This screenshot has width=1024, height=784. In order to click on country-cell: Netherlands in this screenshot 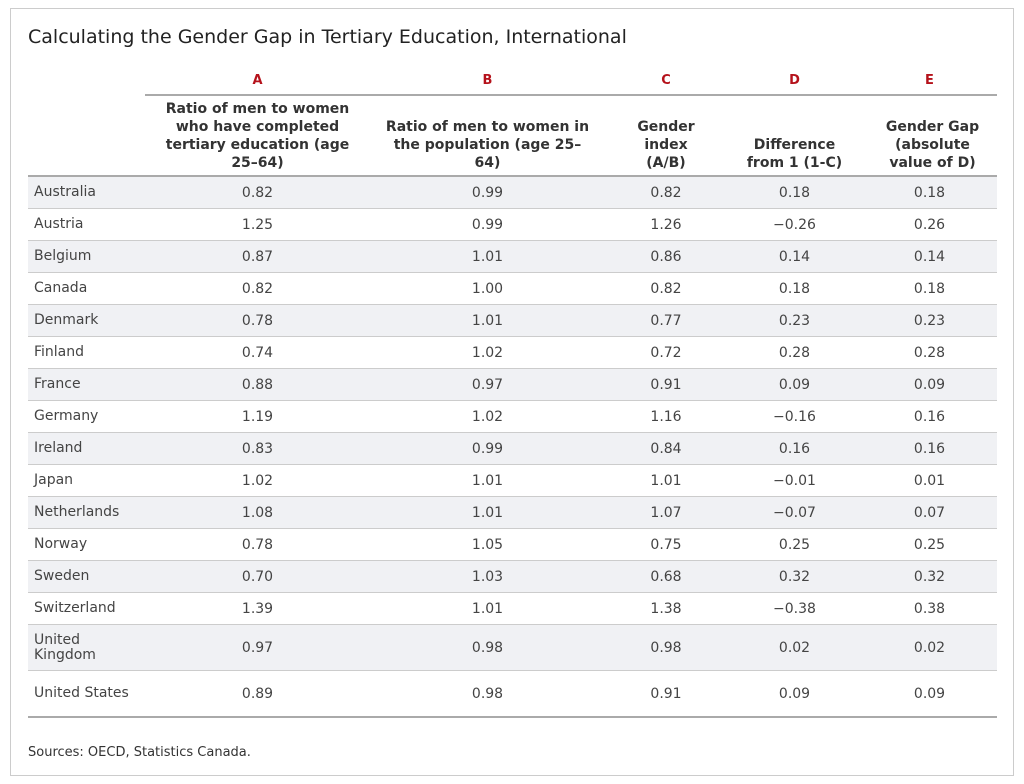, I will do `click(86, 512)`.